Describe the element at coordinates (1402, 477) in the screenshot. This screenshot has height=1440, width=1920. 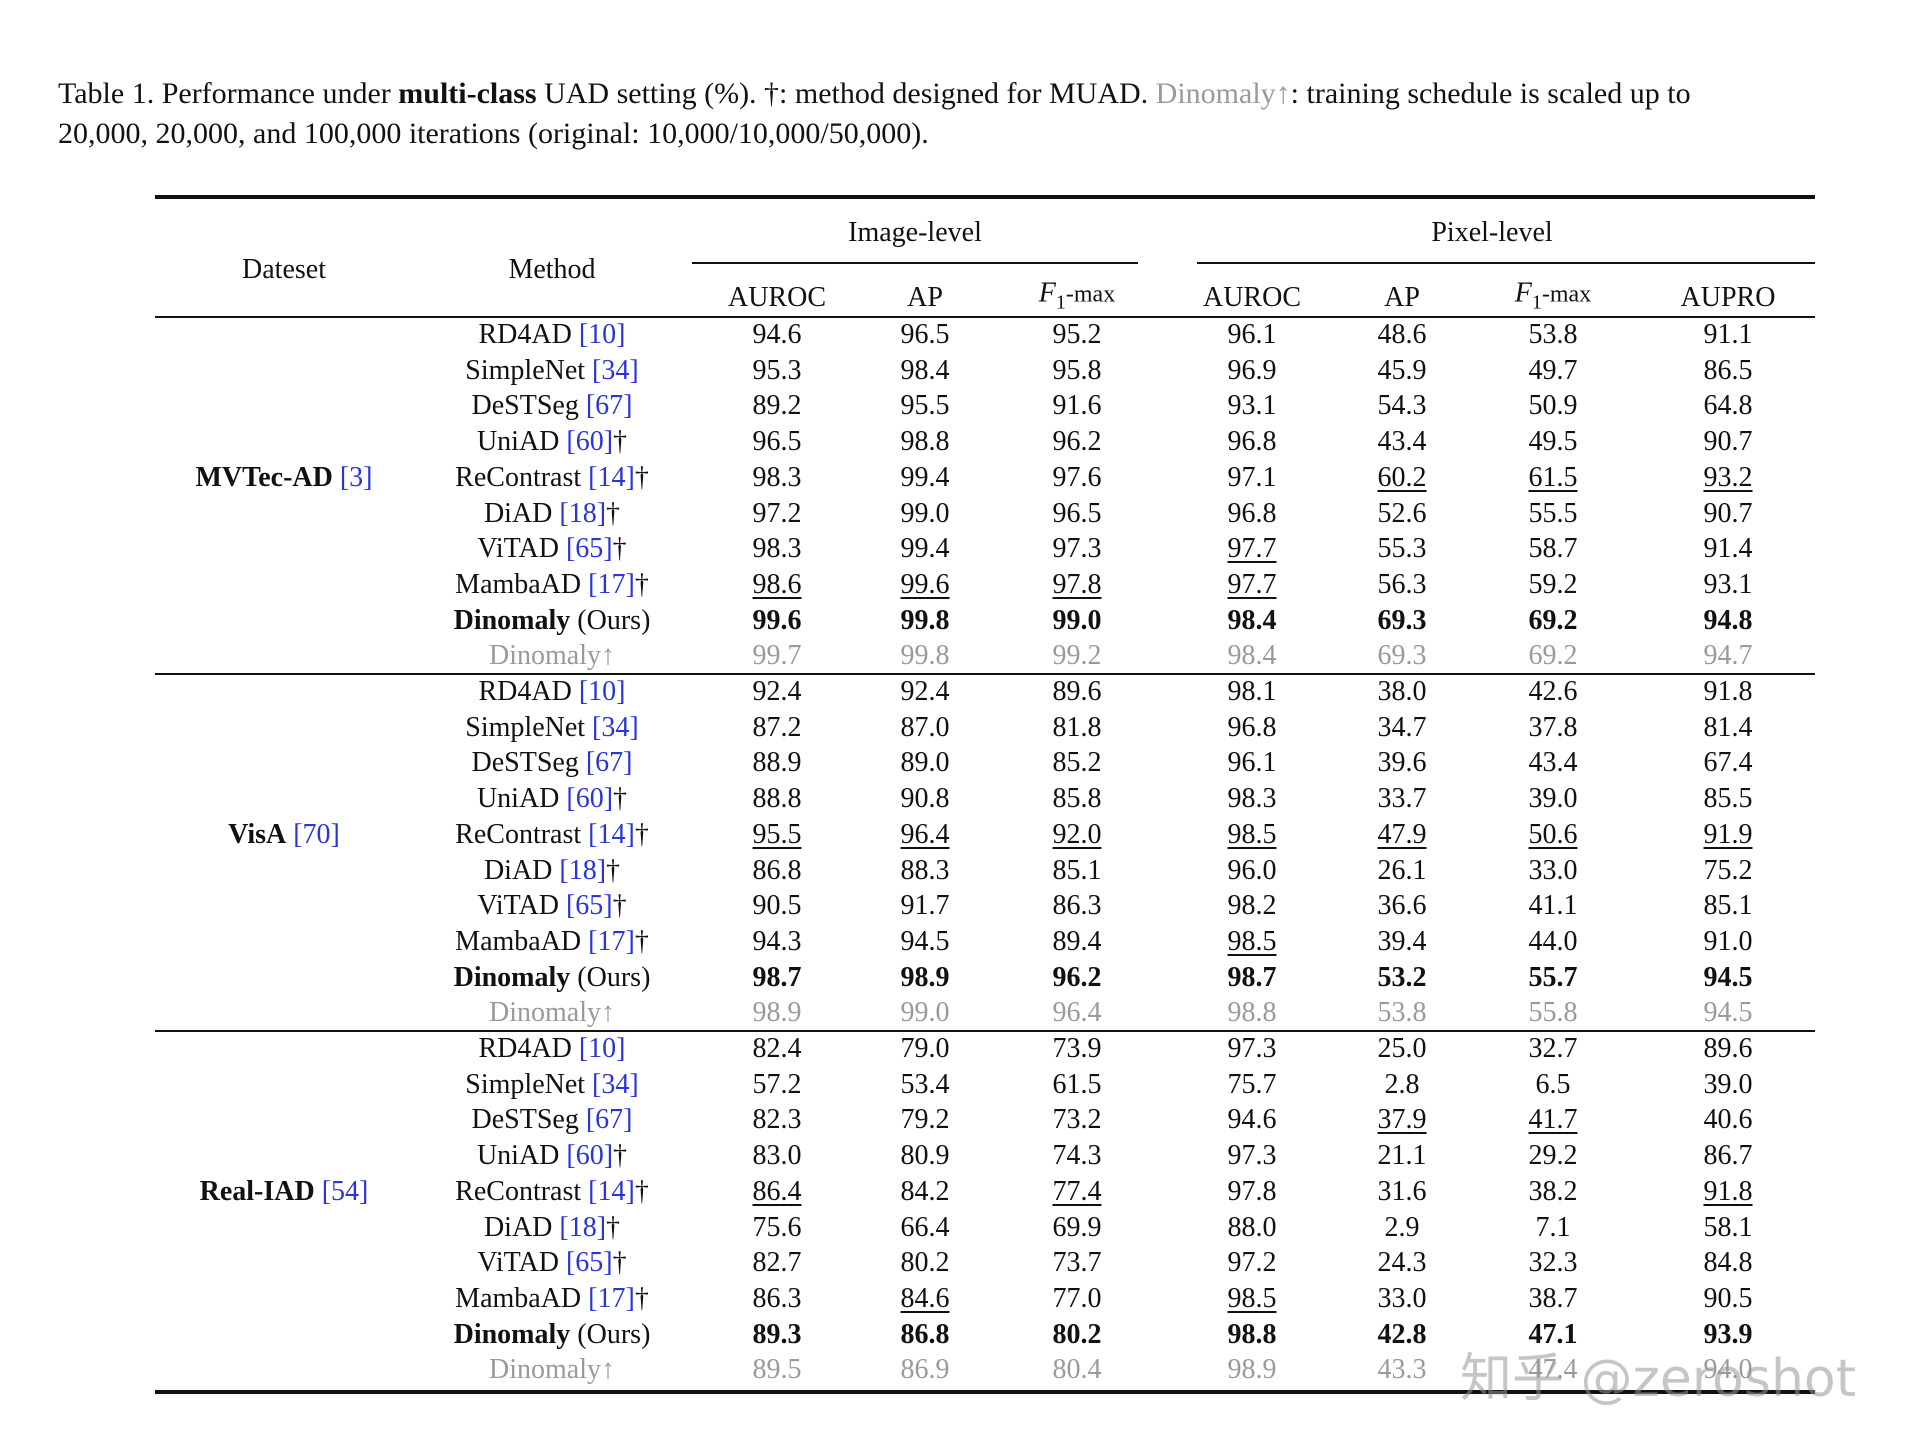
I see `value-cell: 60.2` at that location.